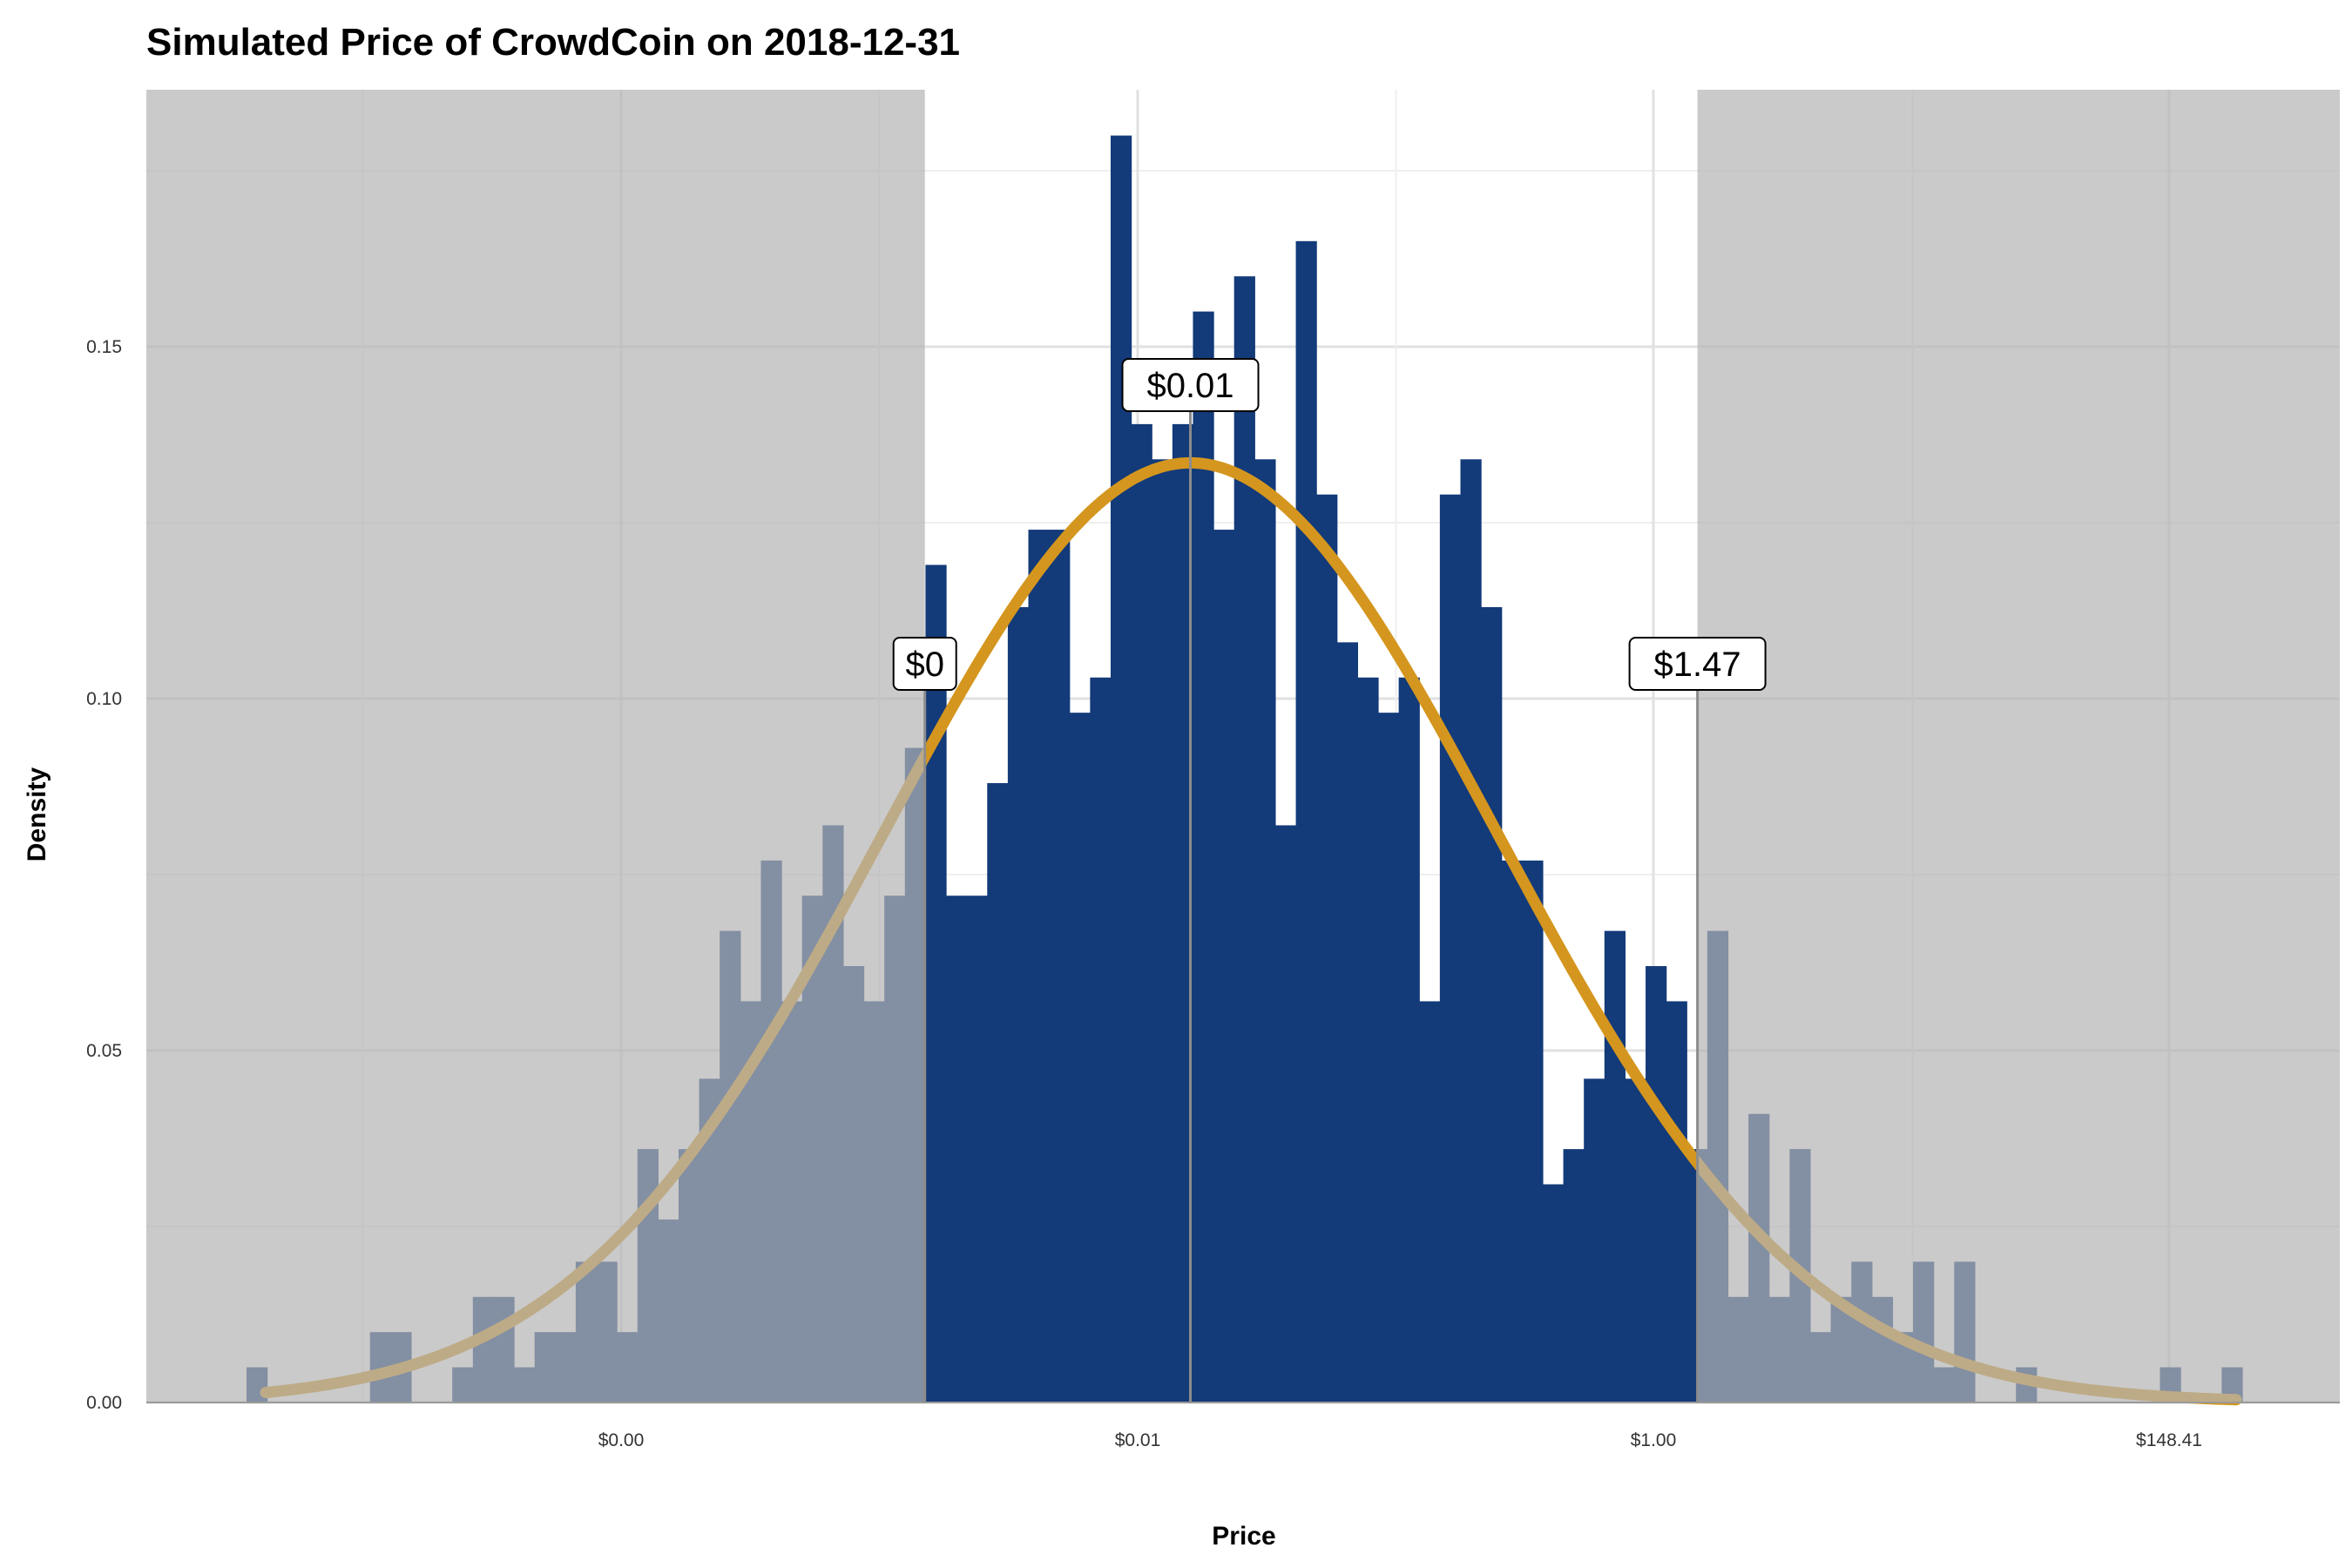 This screenshot has width=2352, height=1568. I want to click on annotation-label: $1.47, so click(1697, 664).